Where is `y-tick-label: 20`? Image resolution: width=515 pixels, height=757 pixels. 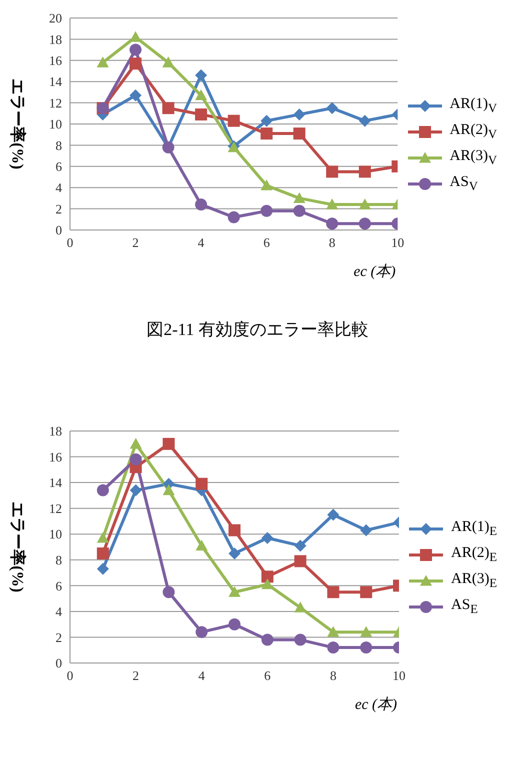
y-tick-label: 20 is located at coordinates (55, 18).